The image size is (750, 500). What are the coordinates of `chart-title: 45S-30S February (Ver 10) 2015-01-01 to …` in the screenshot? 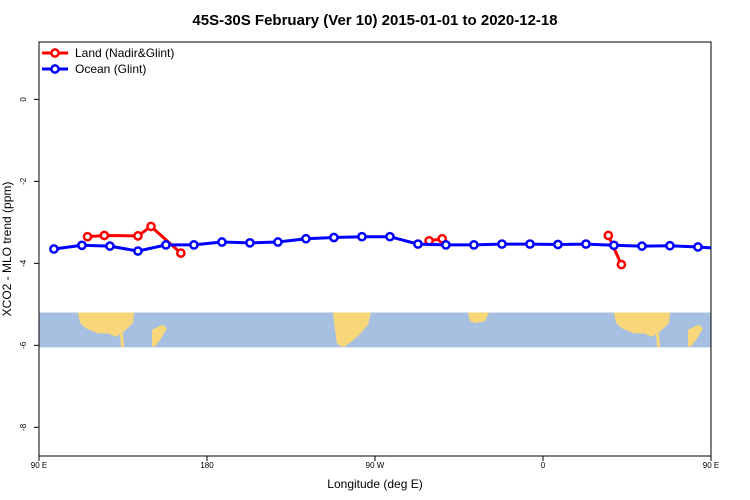 It's located at (374, 20).